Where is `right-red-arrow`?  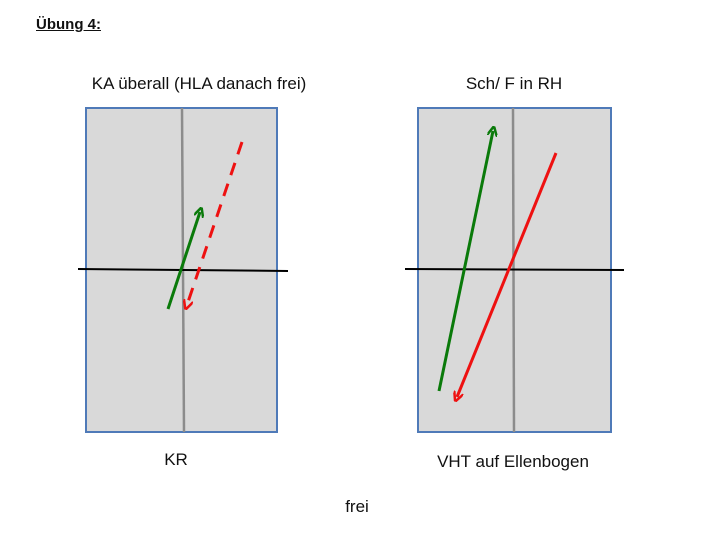 right-red-arrow is located at coordinates (507, 274).